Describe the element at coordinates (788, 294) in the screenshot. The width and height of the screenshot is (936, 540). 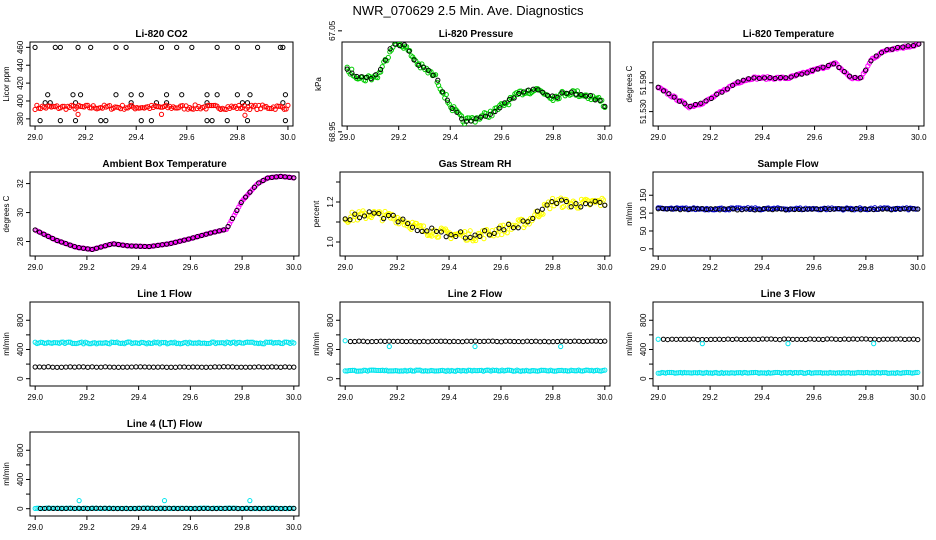
I see `panel-title: Line 3 Flow` at that location.